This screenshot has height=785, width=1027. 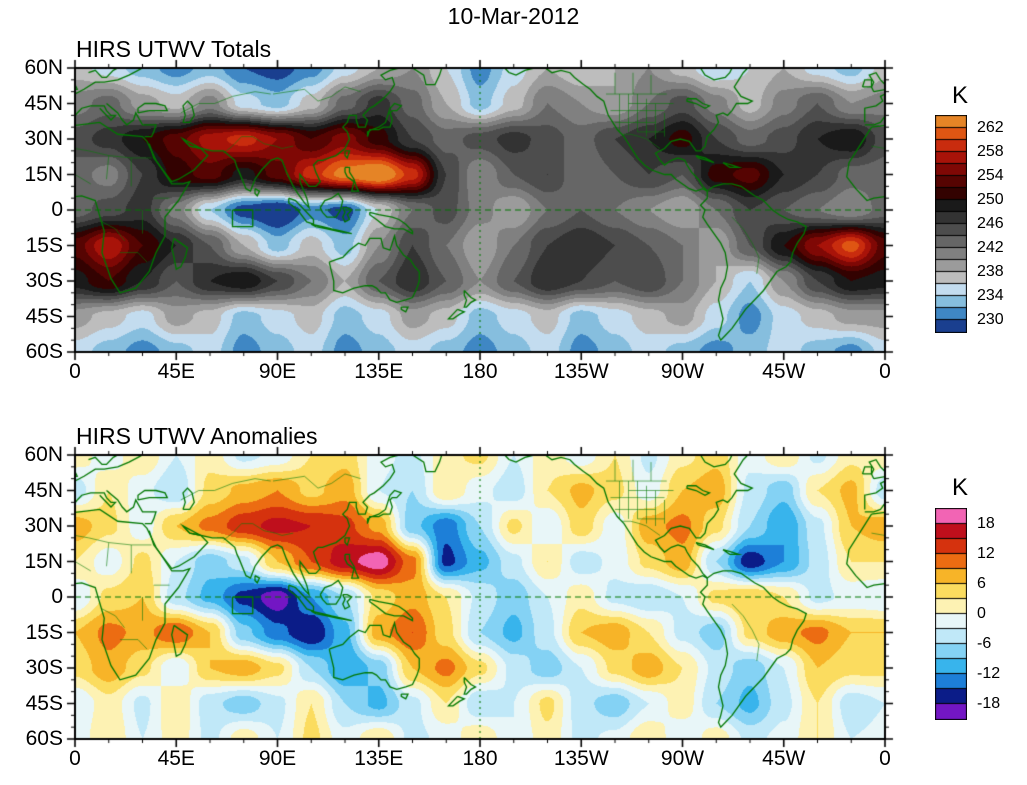 What do you see at coordinates (989, 673) in the screenshot?
I see `colorbar-tick-label: -12` at bounding box center [989, 673].